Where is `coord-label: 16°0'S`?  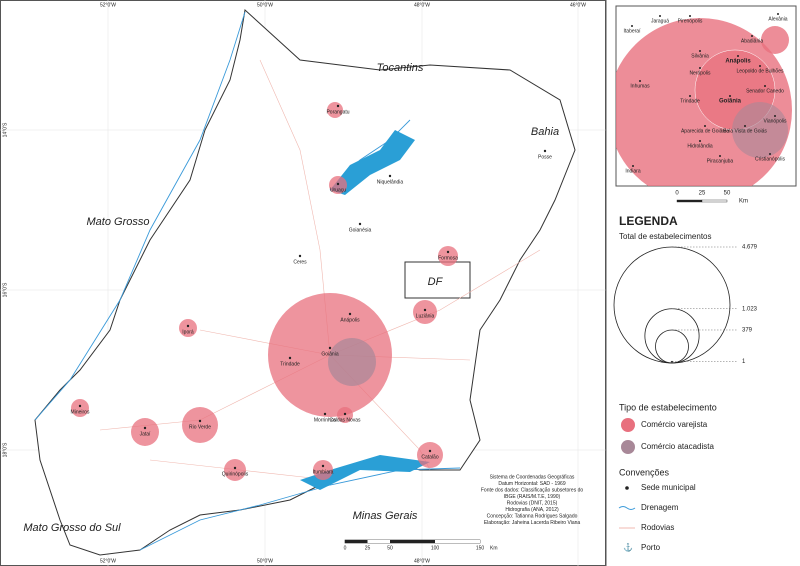
coord-label: 16°0'S is located at coordinates (5, 289).